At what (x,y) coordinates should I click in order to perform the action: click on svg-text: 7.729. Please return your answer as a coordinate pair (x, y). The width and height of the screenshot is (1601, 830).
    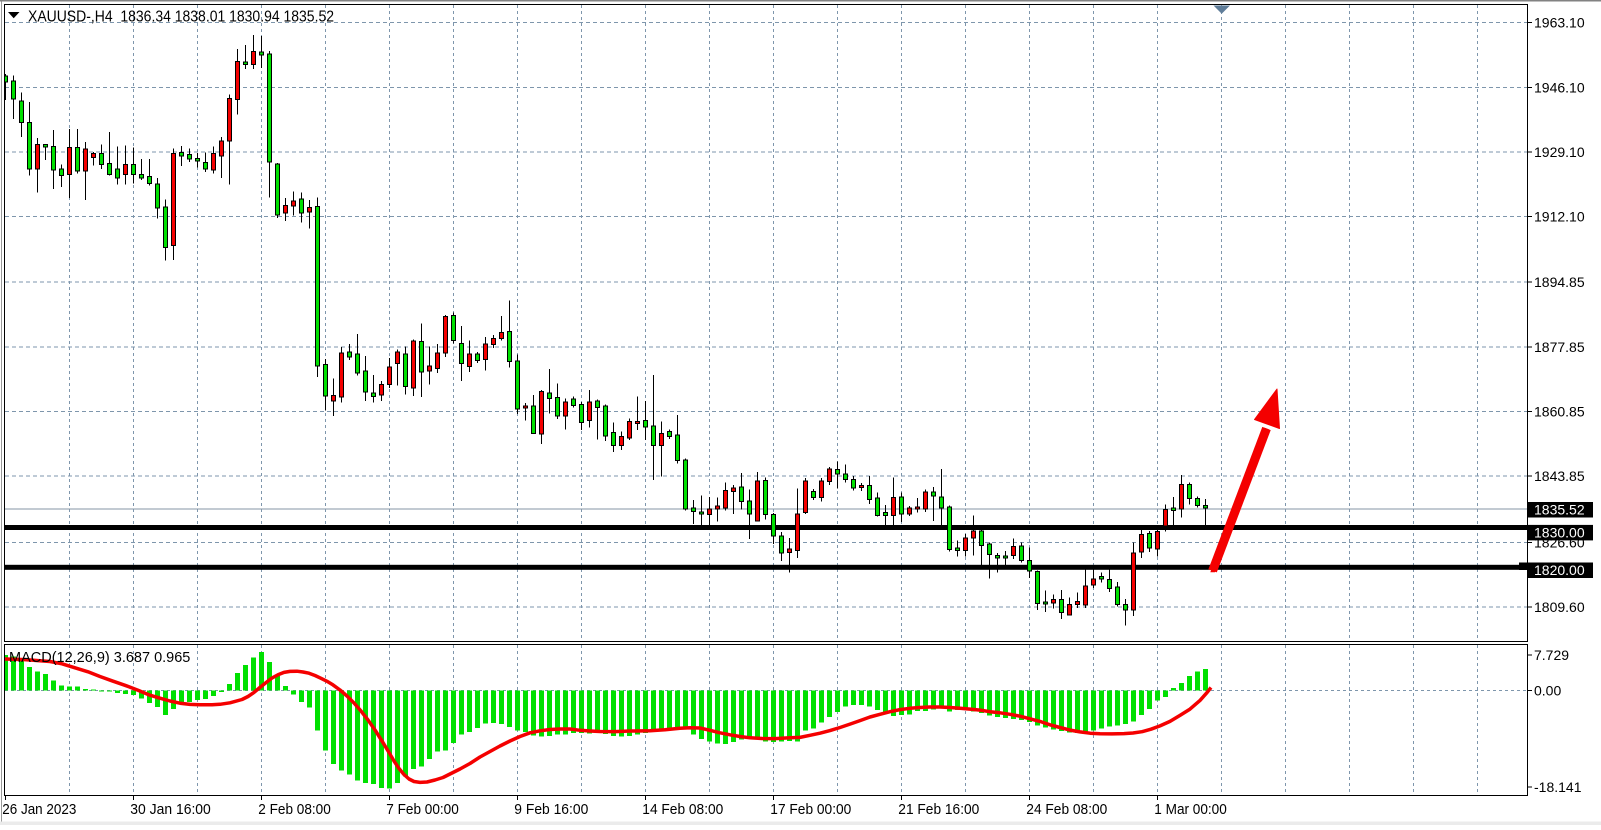
    Looking at the image, I should click on (1551, 655).